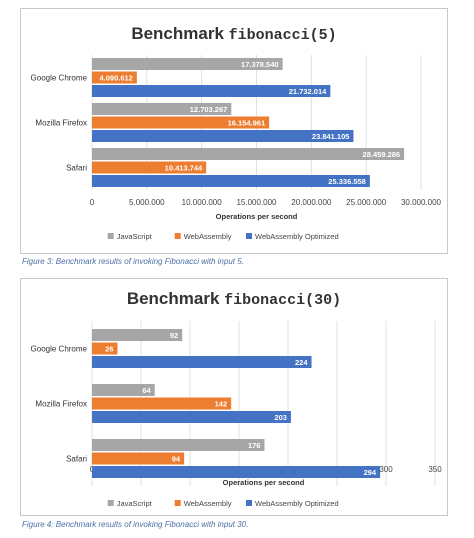 The height and width of the screenshot is (538, 474). I want to click on chart-title: Benchmark fibonacci(5), so click(233, 34).